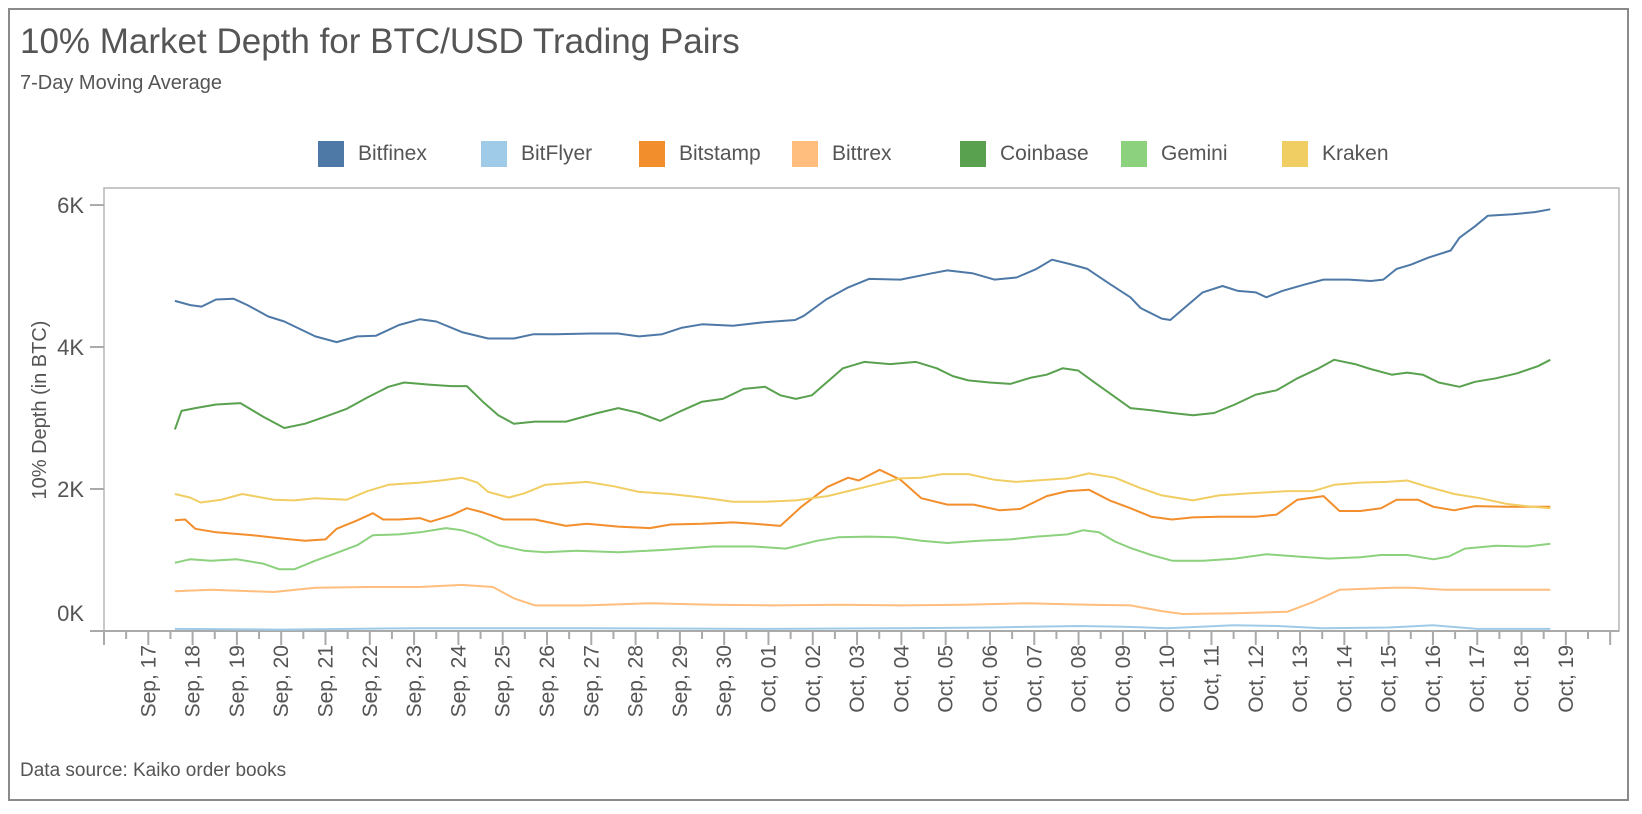 This screenshot has height=814, width=1642. I want to click on x-tick-label: Oct, 03, so click(857, 679).